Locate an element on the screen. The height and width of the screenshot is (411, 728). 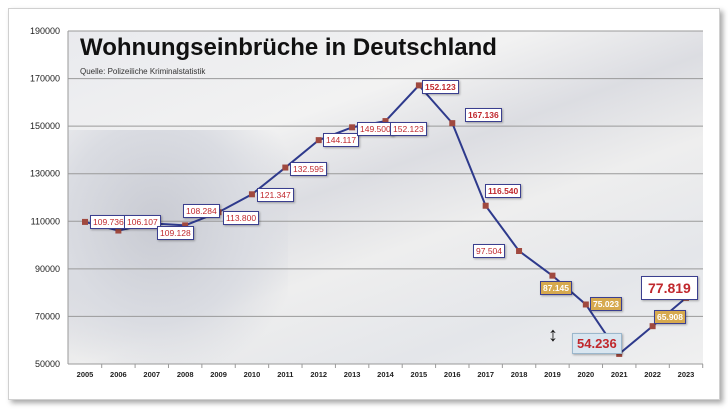
x-tick-label: 2009 is located at coordinates (218, 374).